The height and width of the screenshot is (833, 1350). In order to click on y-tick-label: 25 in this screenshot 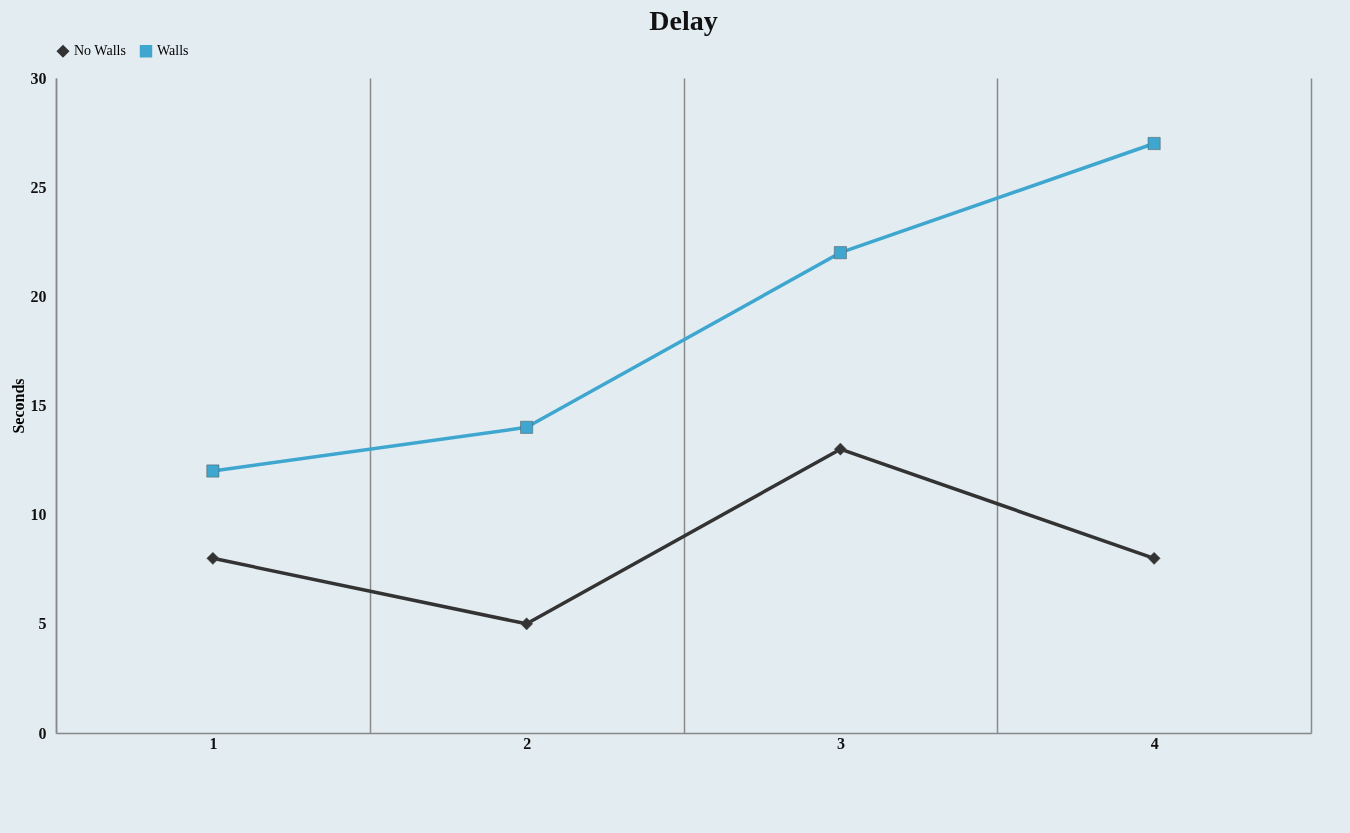, I will do `click(38, 187)`.